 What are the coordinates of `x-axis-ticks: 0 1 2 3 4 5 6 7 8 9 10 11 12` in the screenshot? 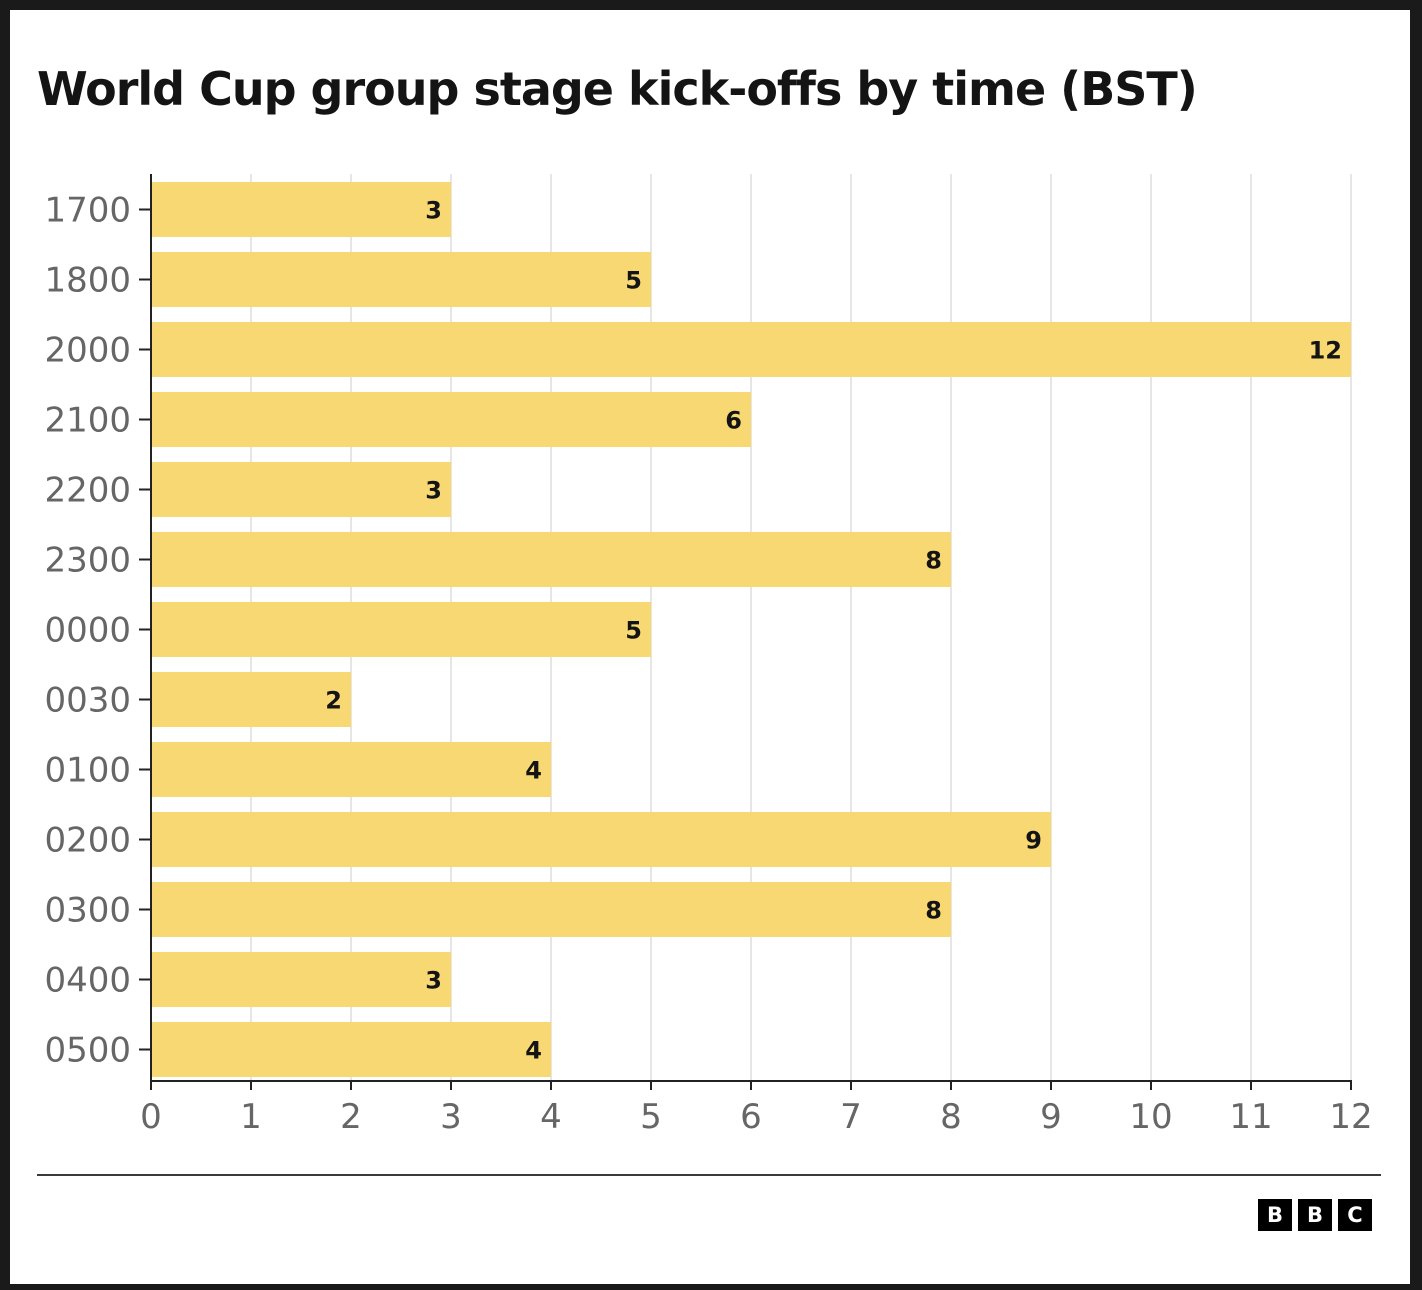 It's located at (756, 1109).